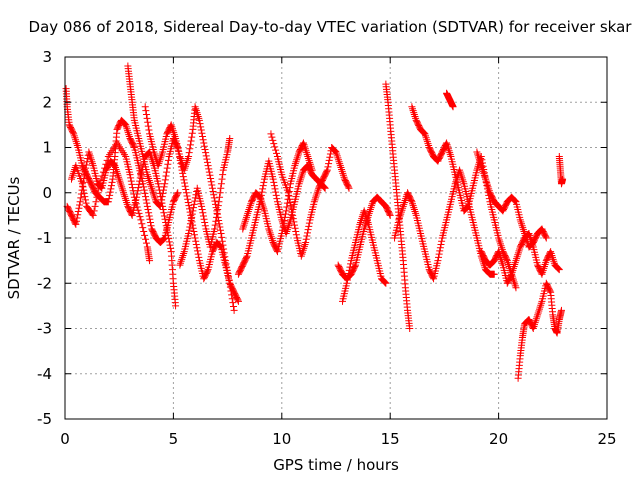  I want to click on y-tick-label: -4, so click(44, 374).